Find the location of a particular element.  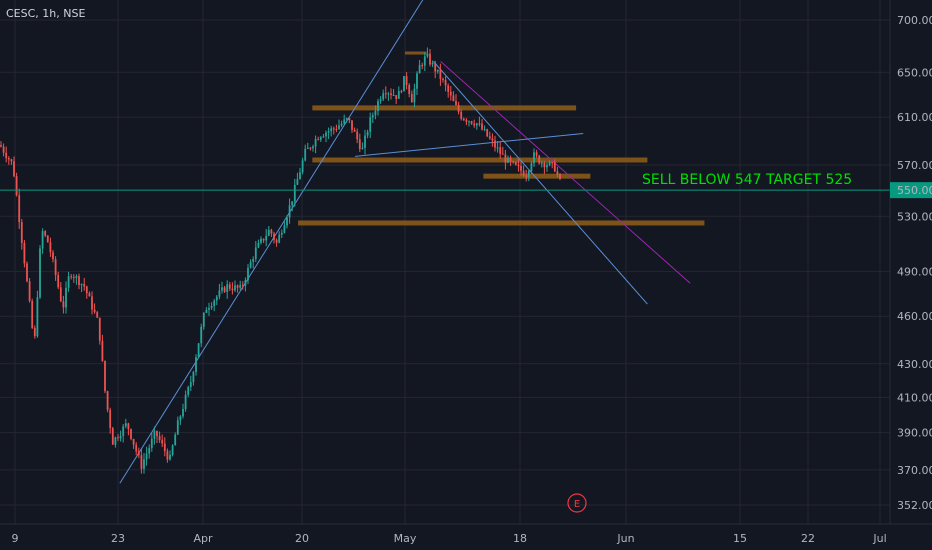

time-axis: 91623Apr132027May111825Jun81522Jul is located at coordinates (466, 536).